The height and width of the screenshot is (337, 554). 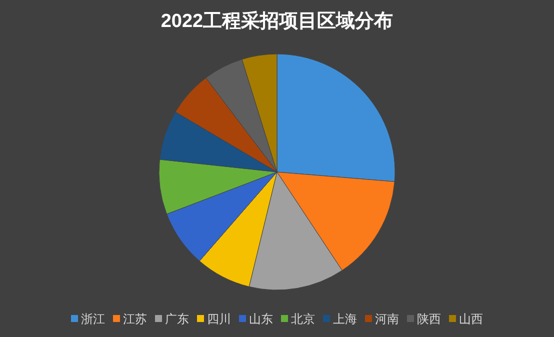 What do you see at coordinates (471, 319) in the screenshot?
I see `legend-label: 山西` at bounding box center [471, 319].